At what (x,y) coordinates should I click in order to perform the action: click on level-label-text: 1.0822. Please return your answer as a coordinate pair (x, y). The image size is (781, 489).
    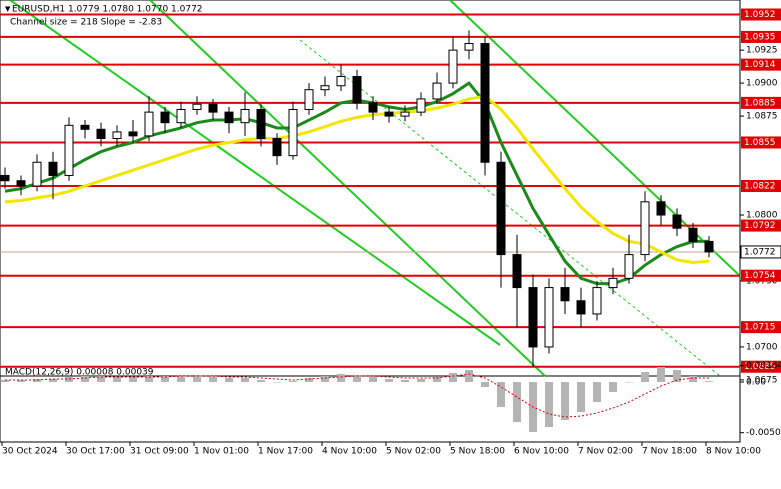
    Looking at the image, I should click on (760, 187).